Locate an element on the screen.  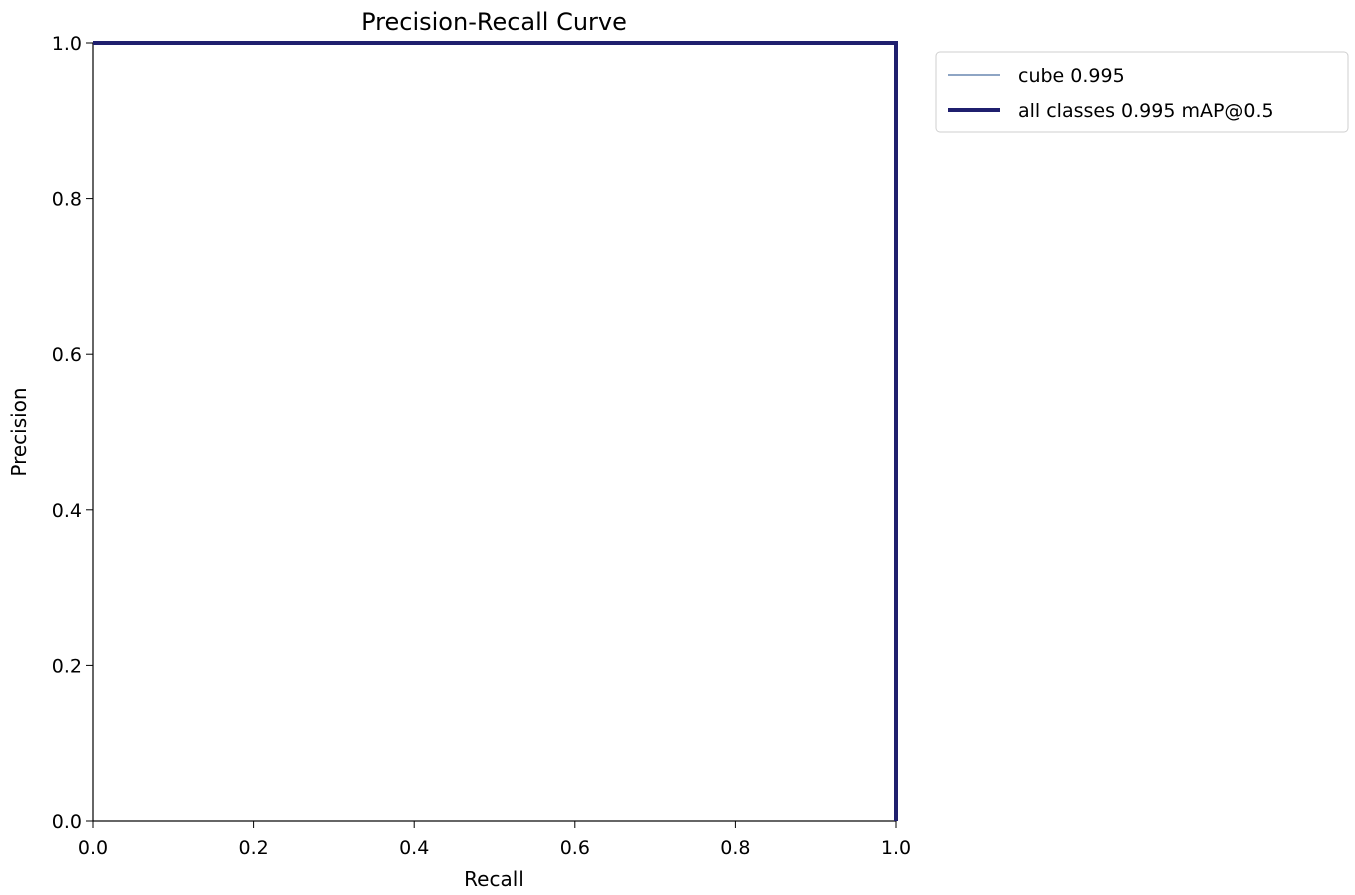
legend-label-all-classes: all classes 0.995 mAP@0.5 is located at coordinates (1146, 111).